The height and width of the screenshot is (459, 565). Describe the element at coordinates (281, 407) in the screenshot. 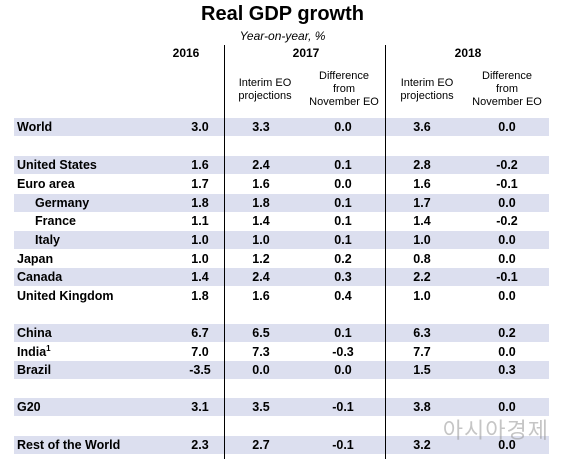

I see `table-row: G20 3.1 3.5 -0.1 3.8 0.0` at that location.